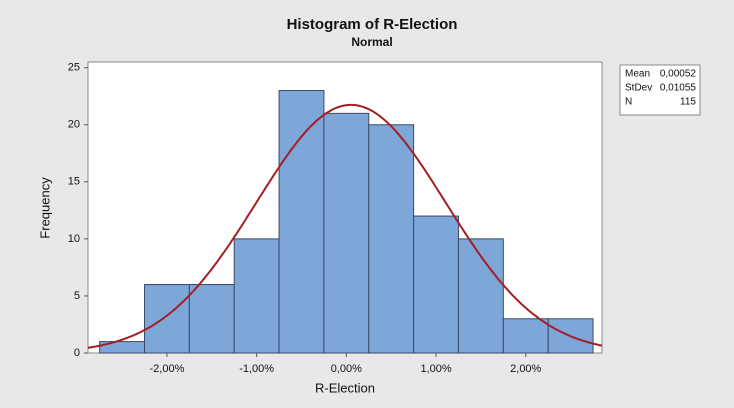 The width and height of the screenshot is (734, 408). I want to click on stats-box, so click(660, 90).